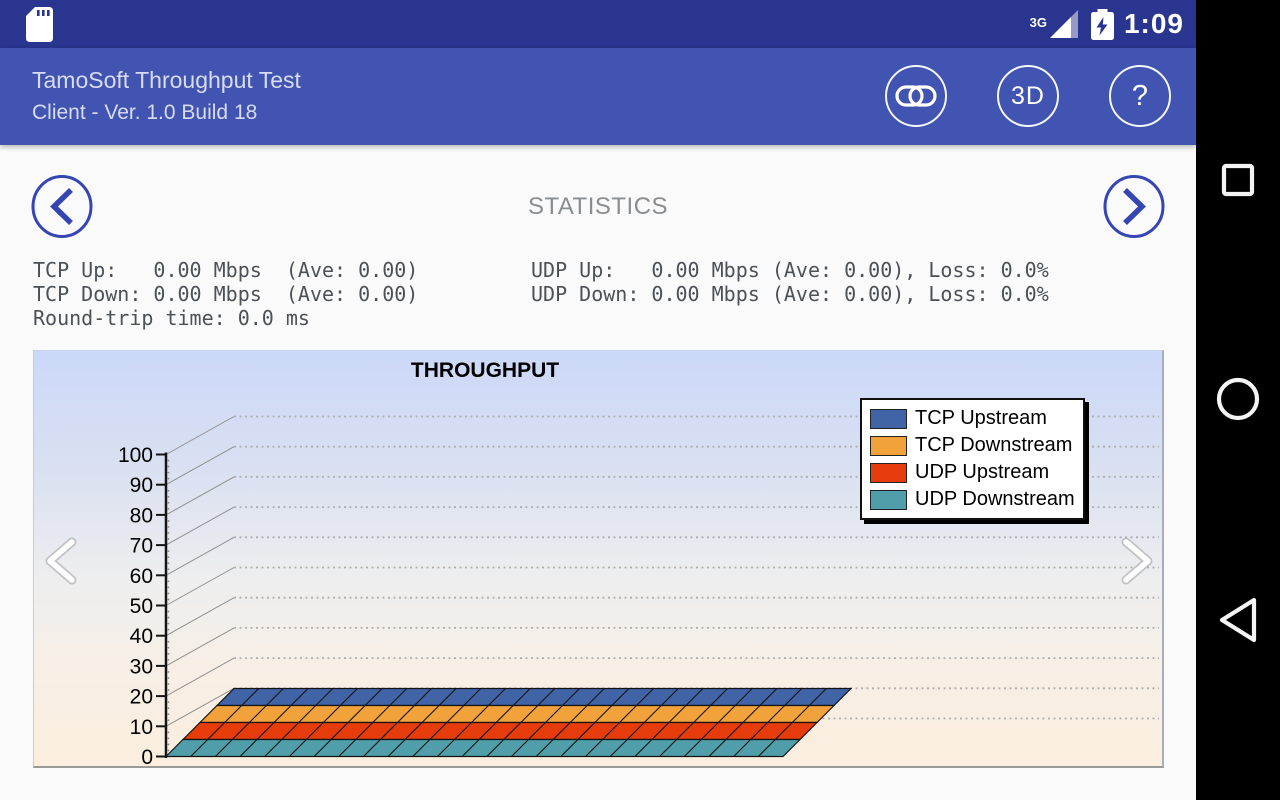 This screenshot has width=1280, height=800. I want to click on chart-prev-chevron-icon, so click(65, 561).